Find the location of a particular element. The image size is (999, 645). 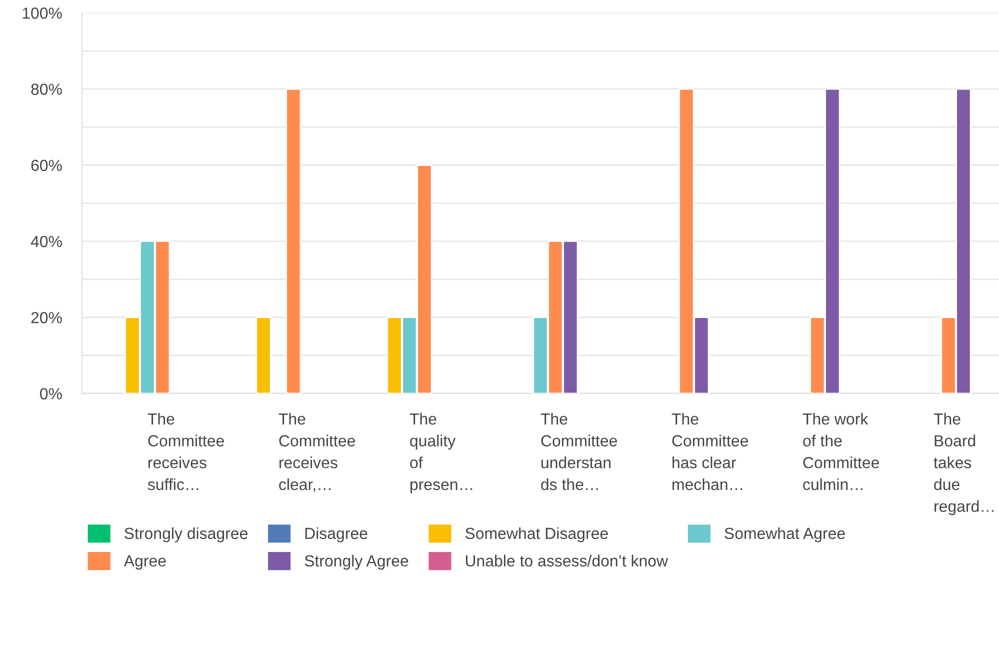

legend-label: Strongly disagree is located at coordinates (186, 534).